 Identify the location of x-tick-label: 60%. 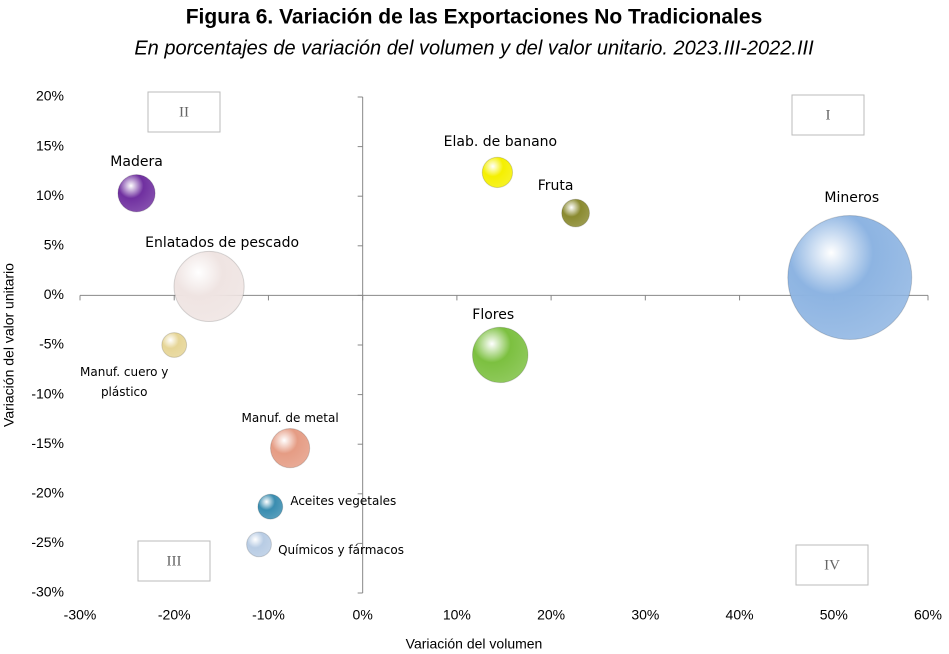
(928, 615).